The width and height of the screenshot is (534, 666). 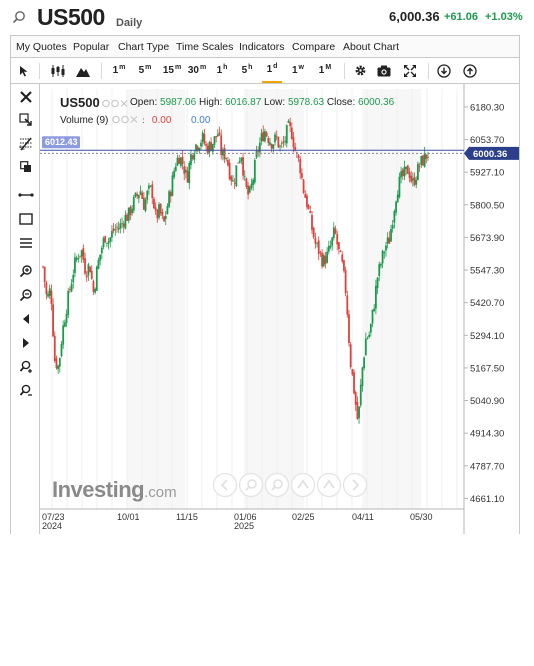 What do you see at coordinates (41, 47) in the screenshot?
I see `menu-my-quotes: My Quotes` at bounding box center [41, 47].